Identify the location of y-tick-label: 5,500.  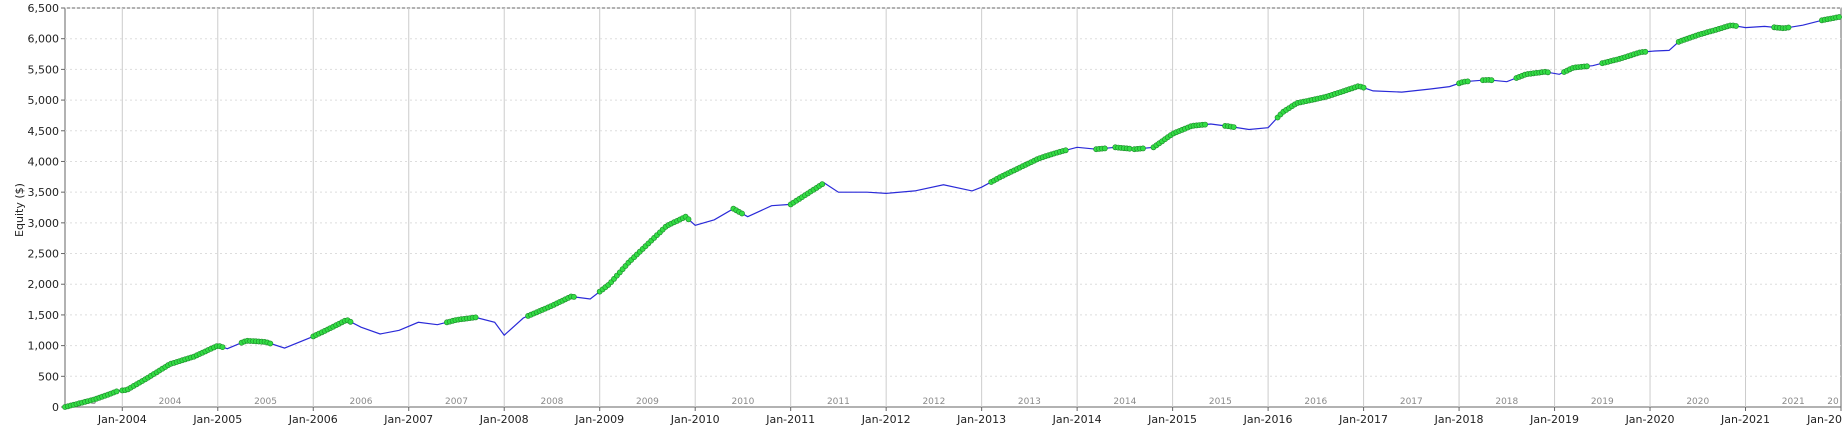
(44, 69).